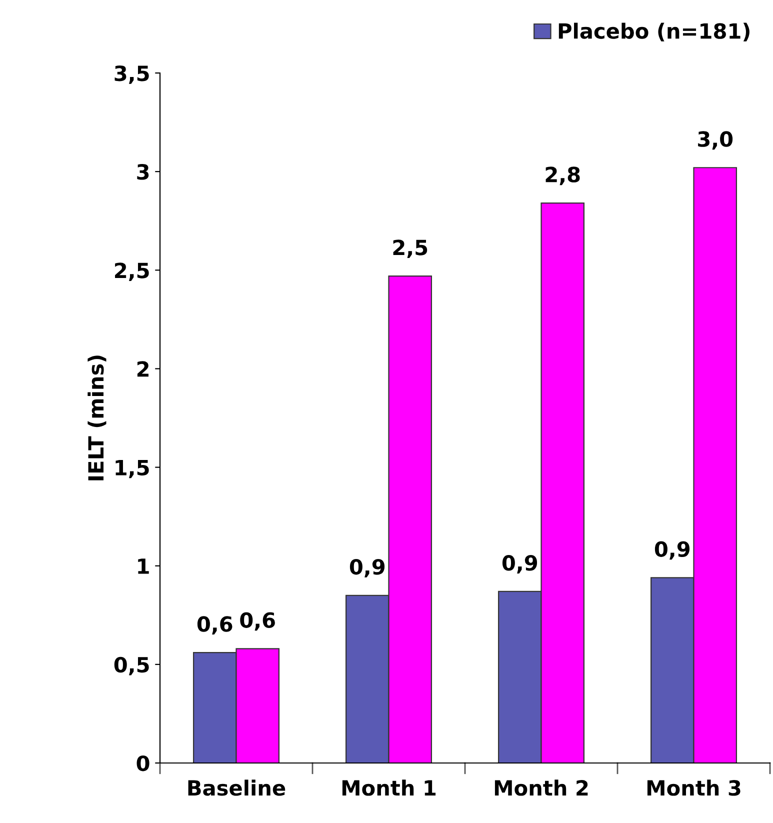 The image size is (773, 823). Describe the element at coordinates (541, 788) in the screenshot. I see `x-tick-label: Month 2` at that location.